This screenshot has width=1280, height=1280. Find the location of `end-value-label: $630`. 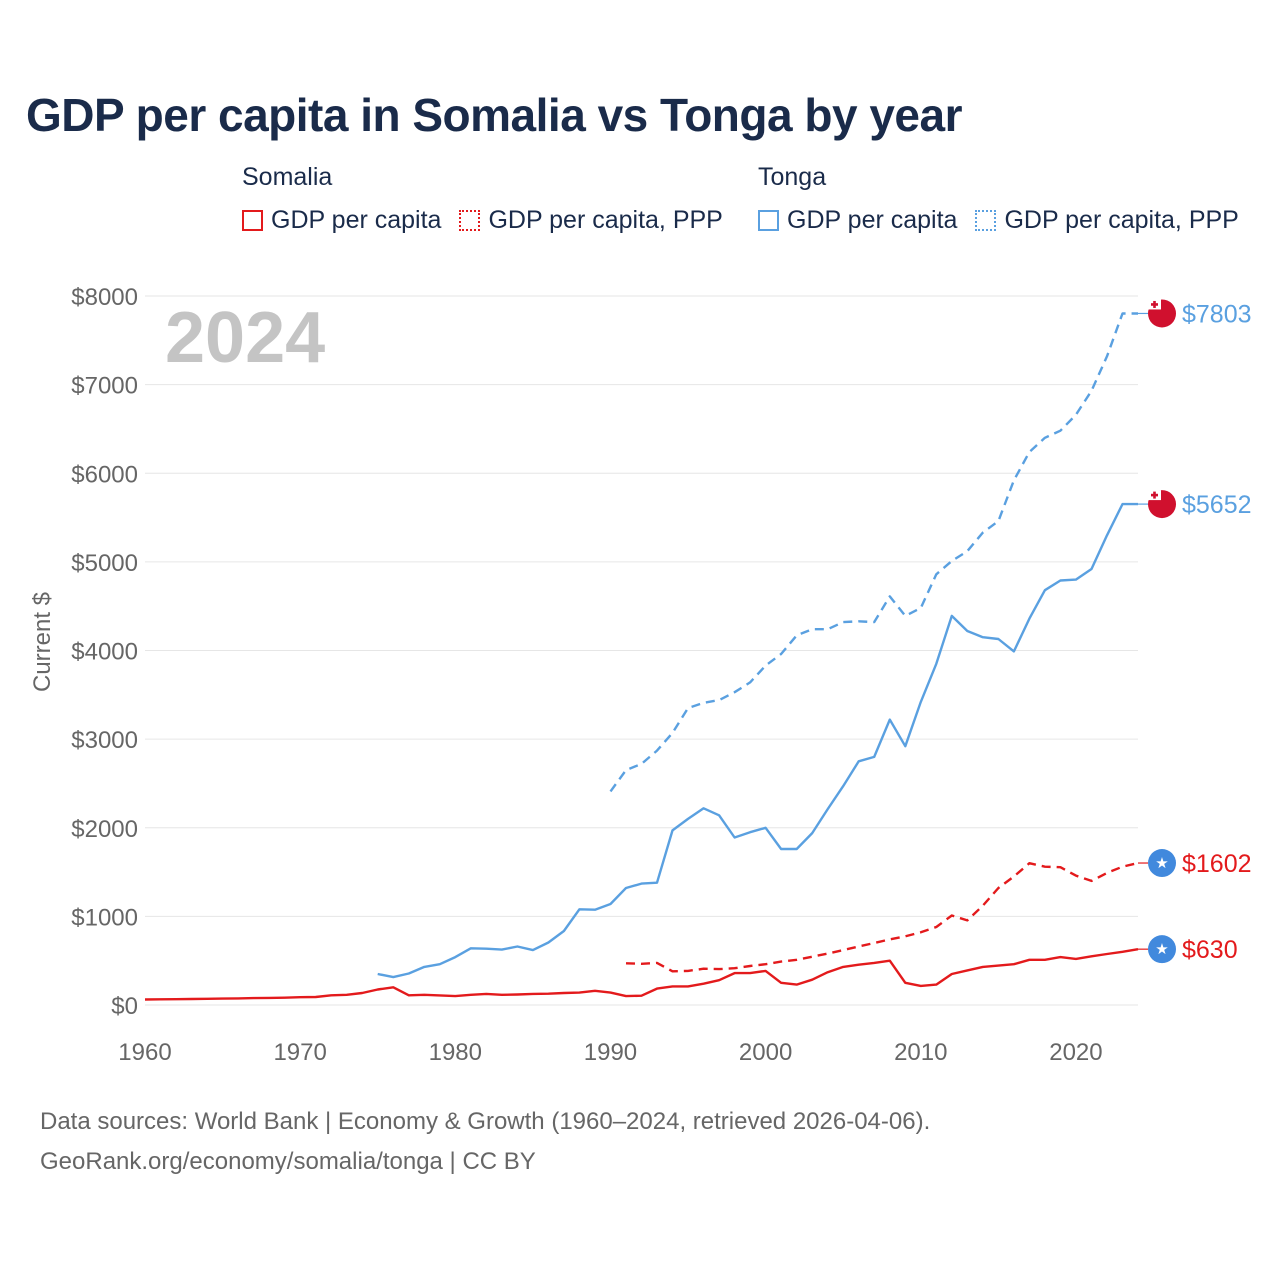

end-value-label: $630 is located at coordinates (1210, 950).